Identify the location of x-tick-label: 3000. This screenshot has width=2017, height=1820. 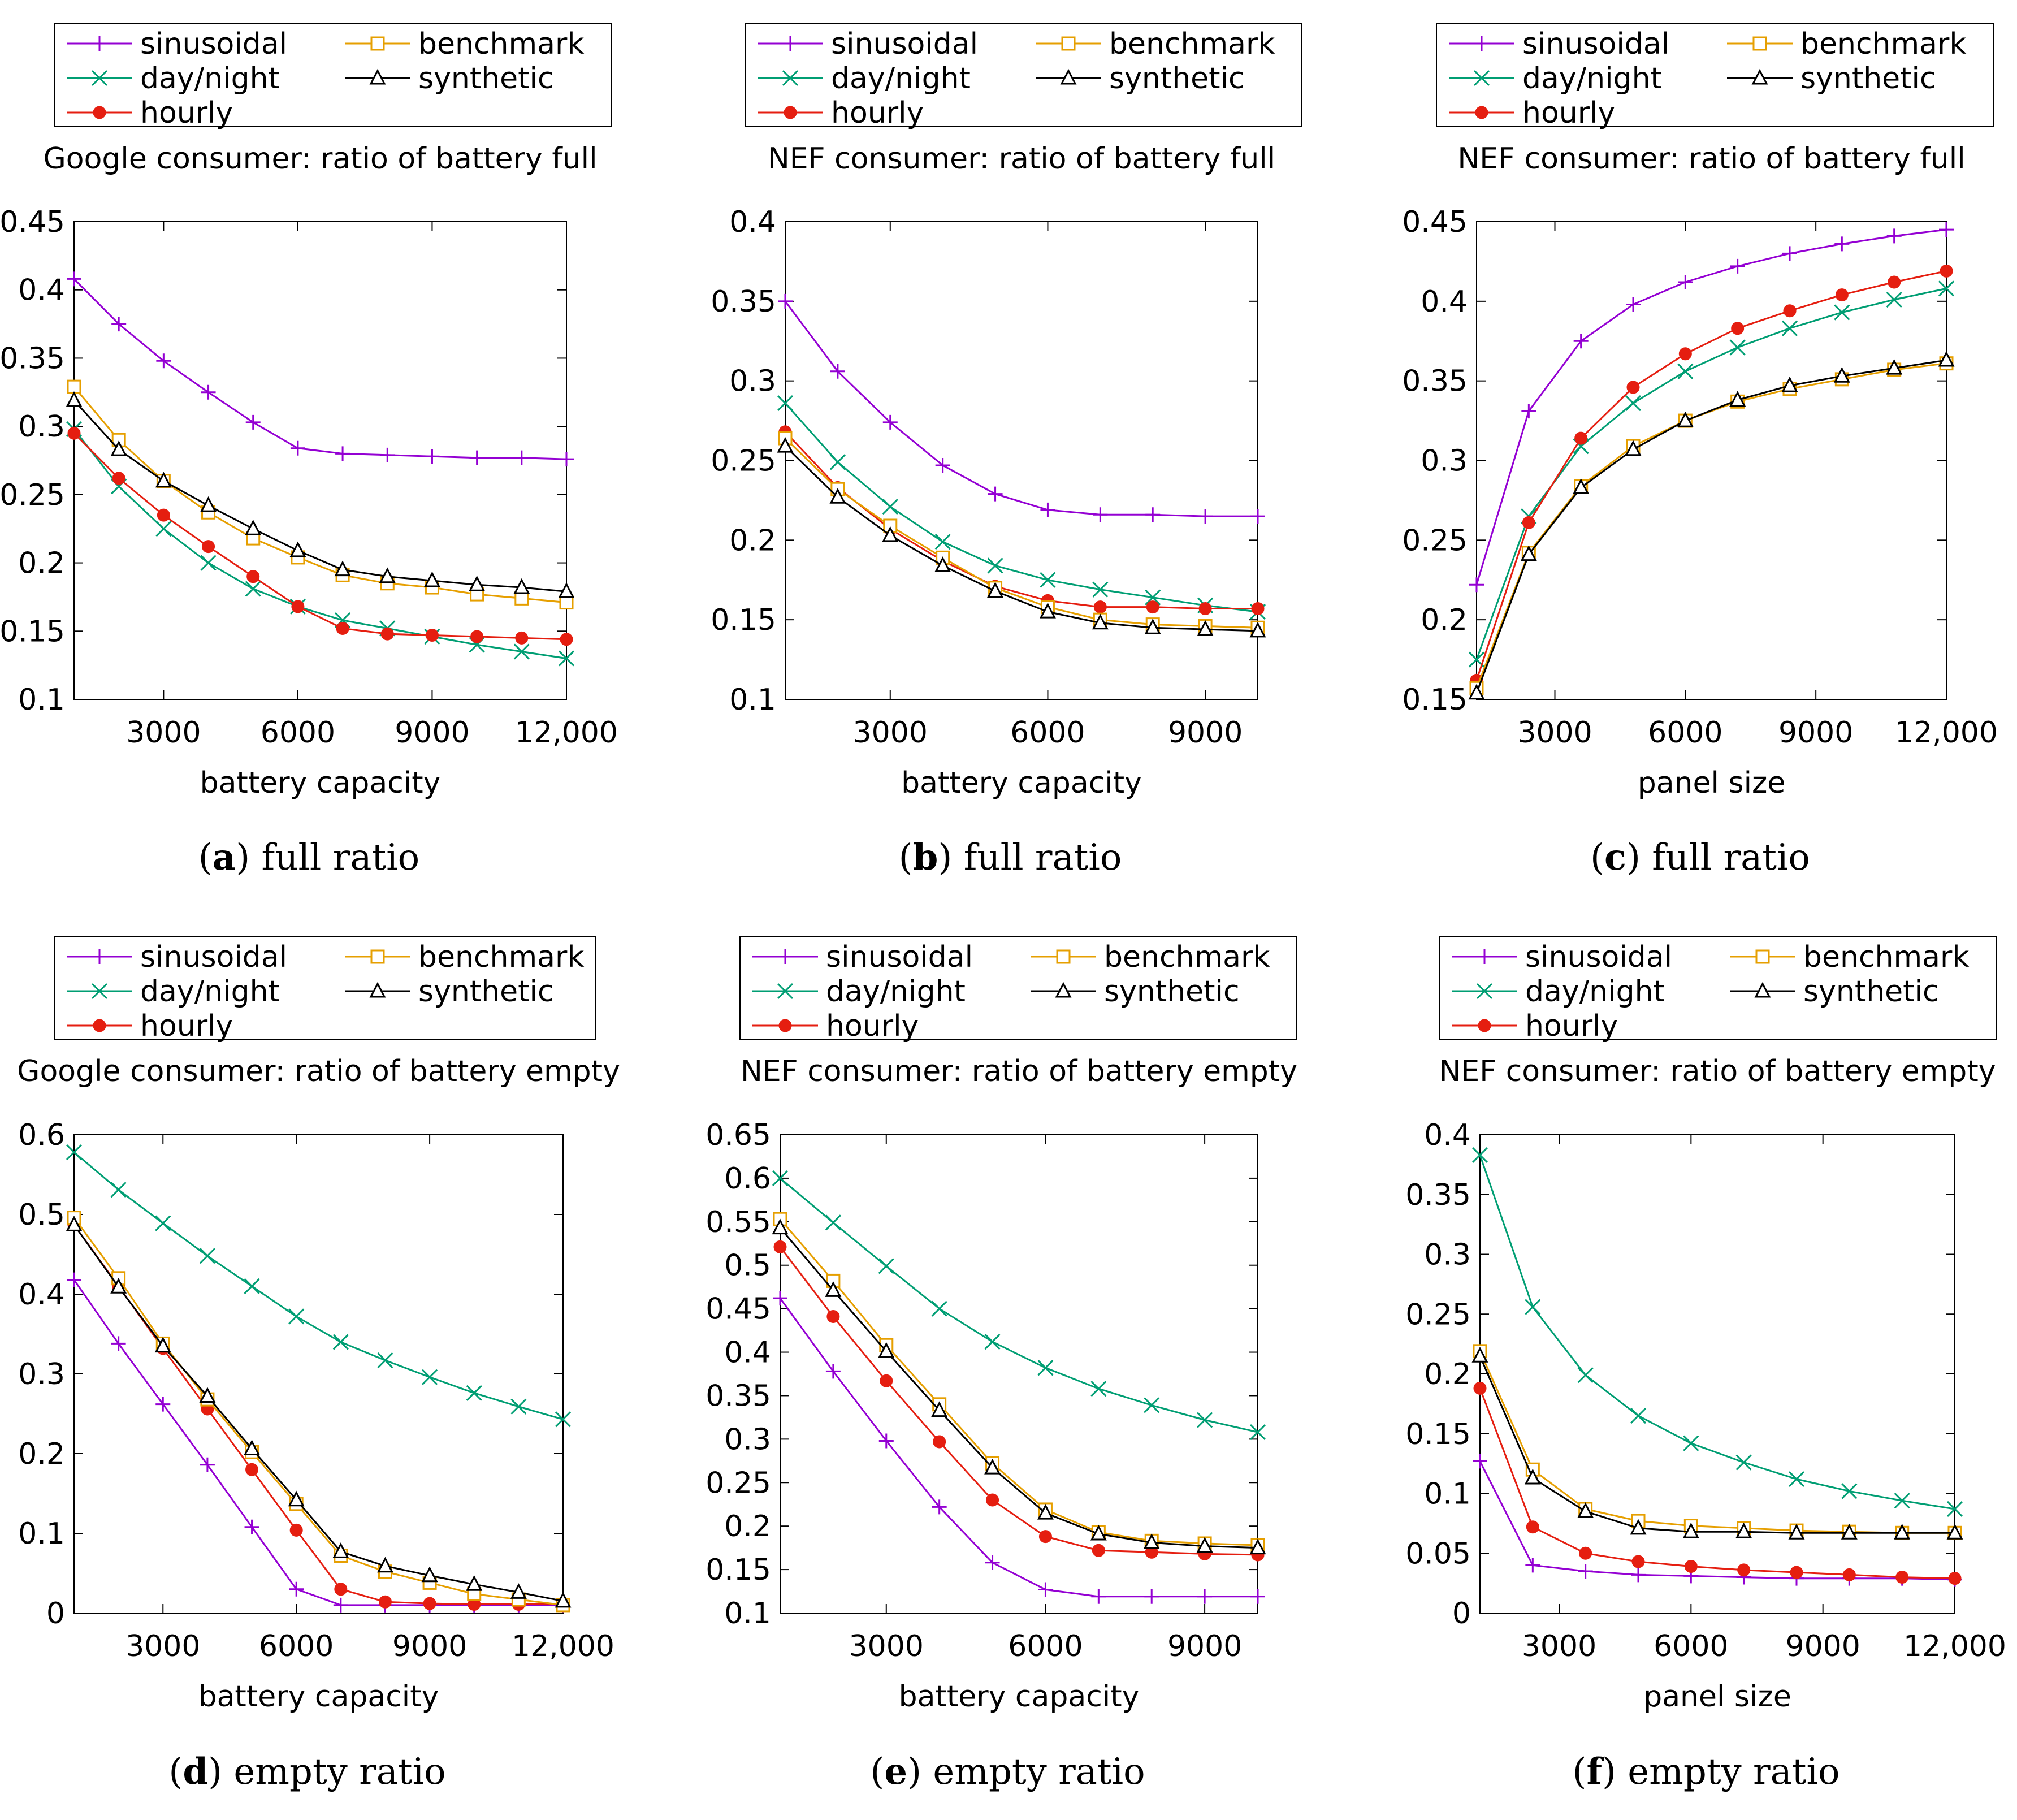
(1559, 1646).